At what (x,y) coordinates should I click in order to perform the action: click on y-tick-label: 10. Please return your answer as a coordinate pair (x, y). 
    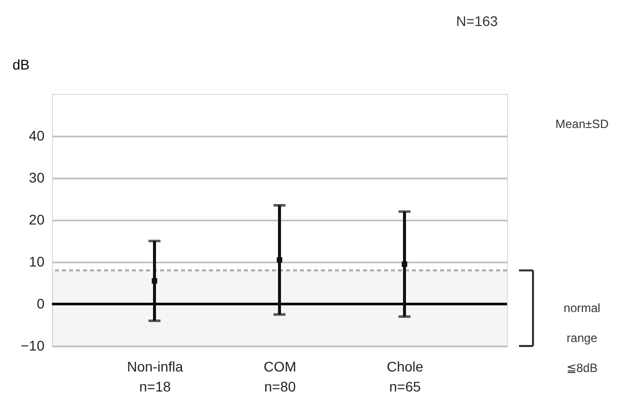
    Looking at the image, I should click on (36, 262).